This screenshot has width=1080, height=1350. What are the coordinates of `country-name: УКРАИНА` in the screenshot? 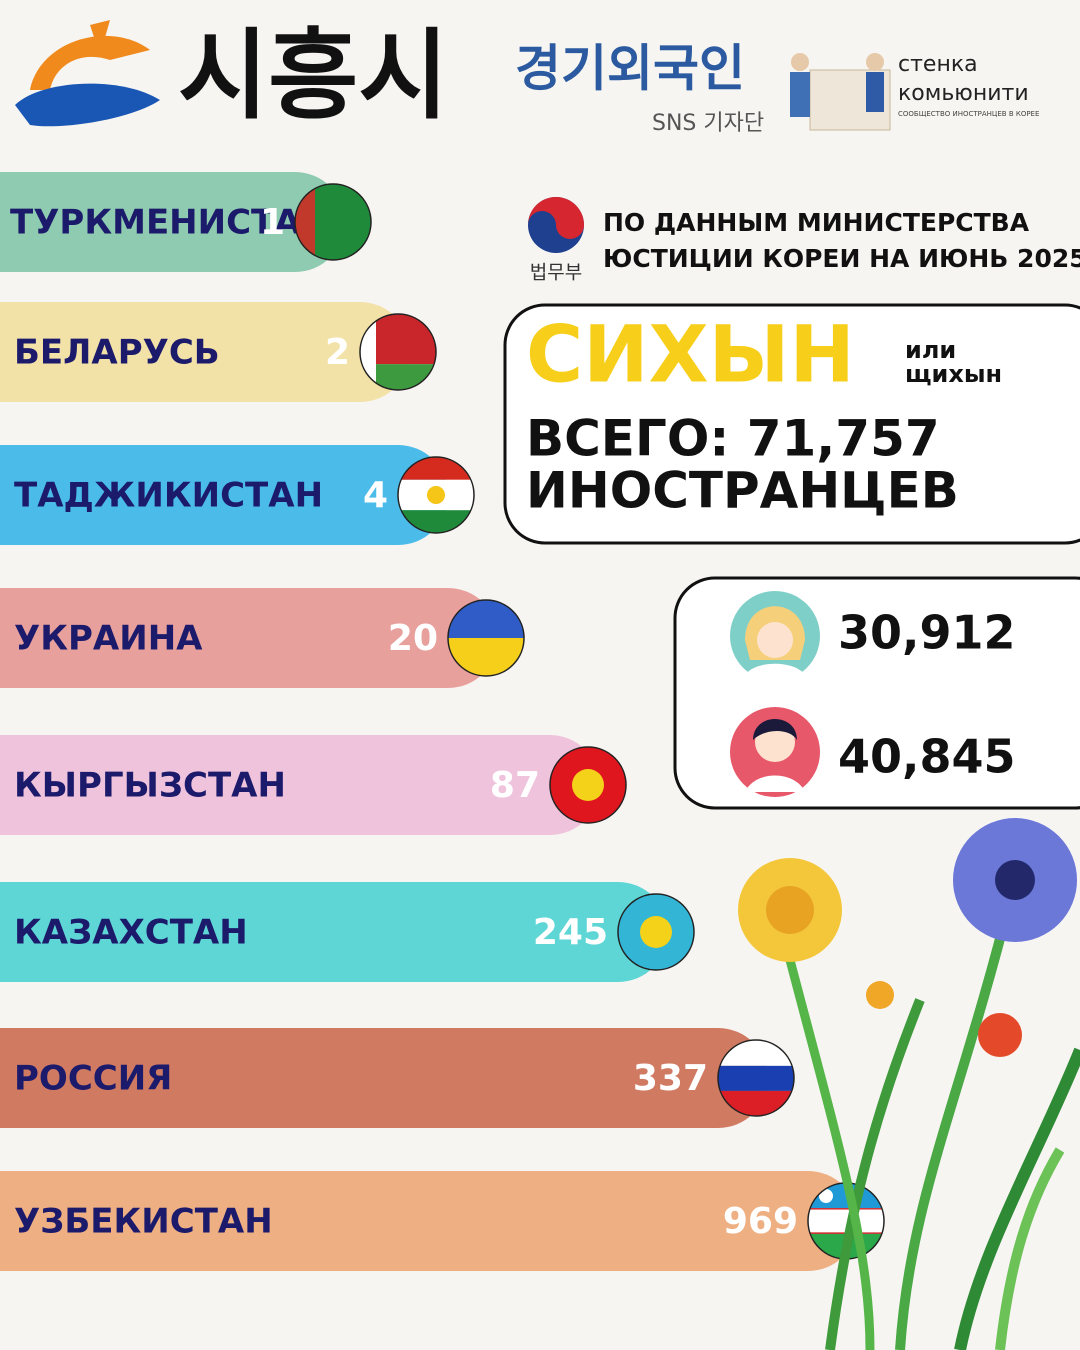 It's located at (108, 639).